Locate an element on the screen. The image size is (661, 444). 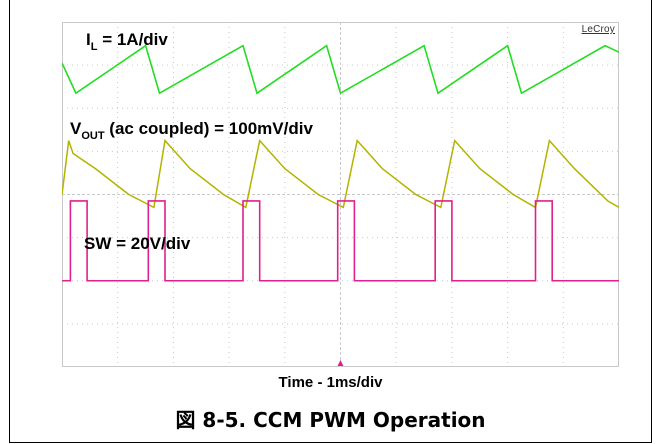
x-axis-label: Time - 1ms/div is located at coordinates (330, 382).